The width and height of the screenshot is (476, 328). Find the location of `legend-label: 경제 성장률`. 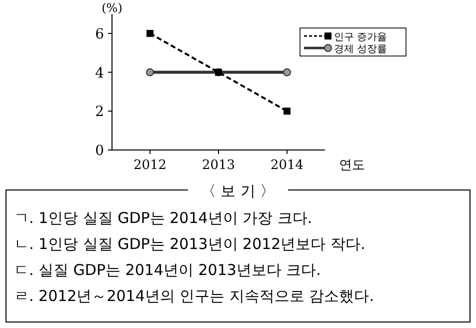

legend-label: 경제 성장률 is located at coordinates (361, 49).